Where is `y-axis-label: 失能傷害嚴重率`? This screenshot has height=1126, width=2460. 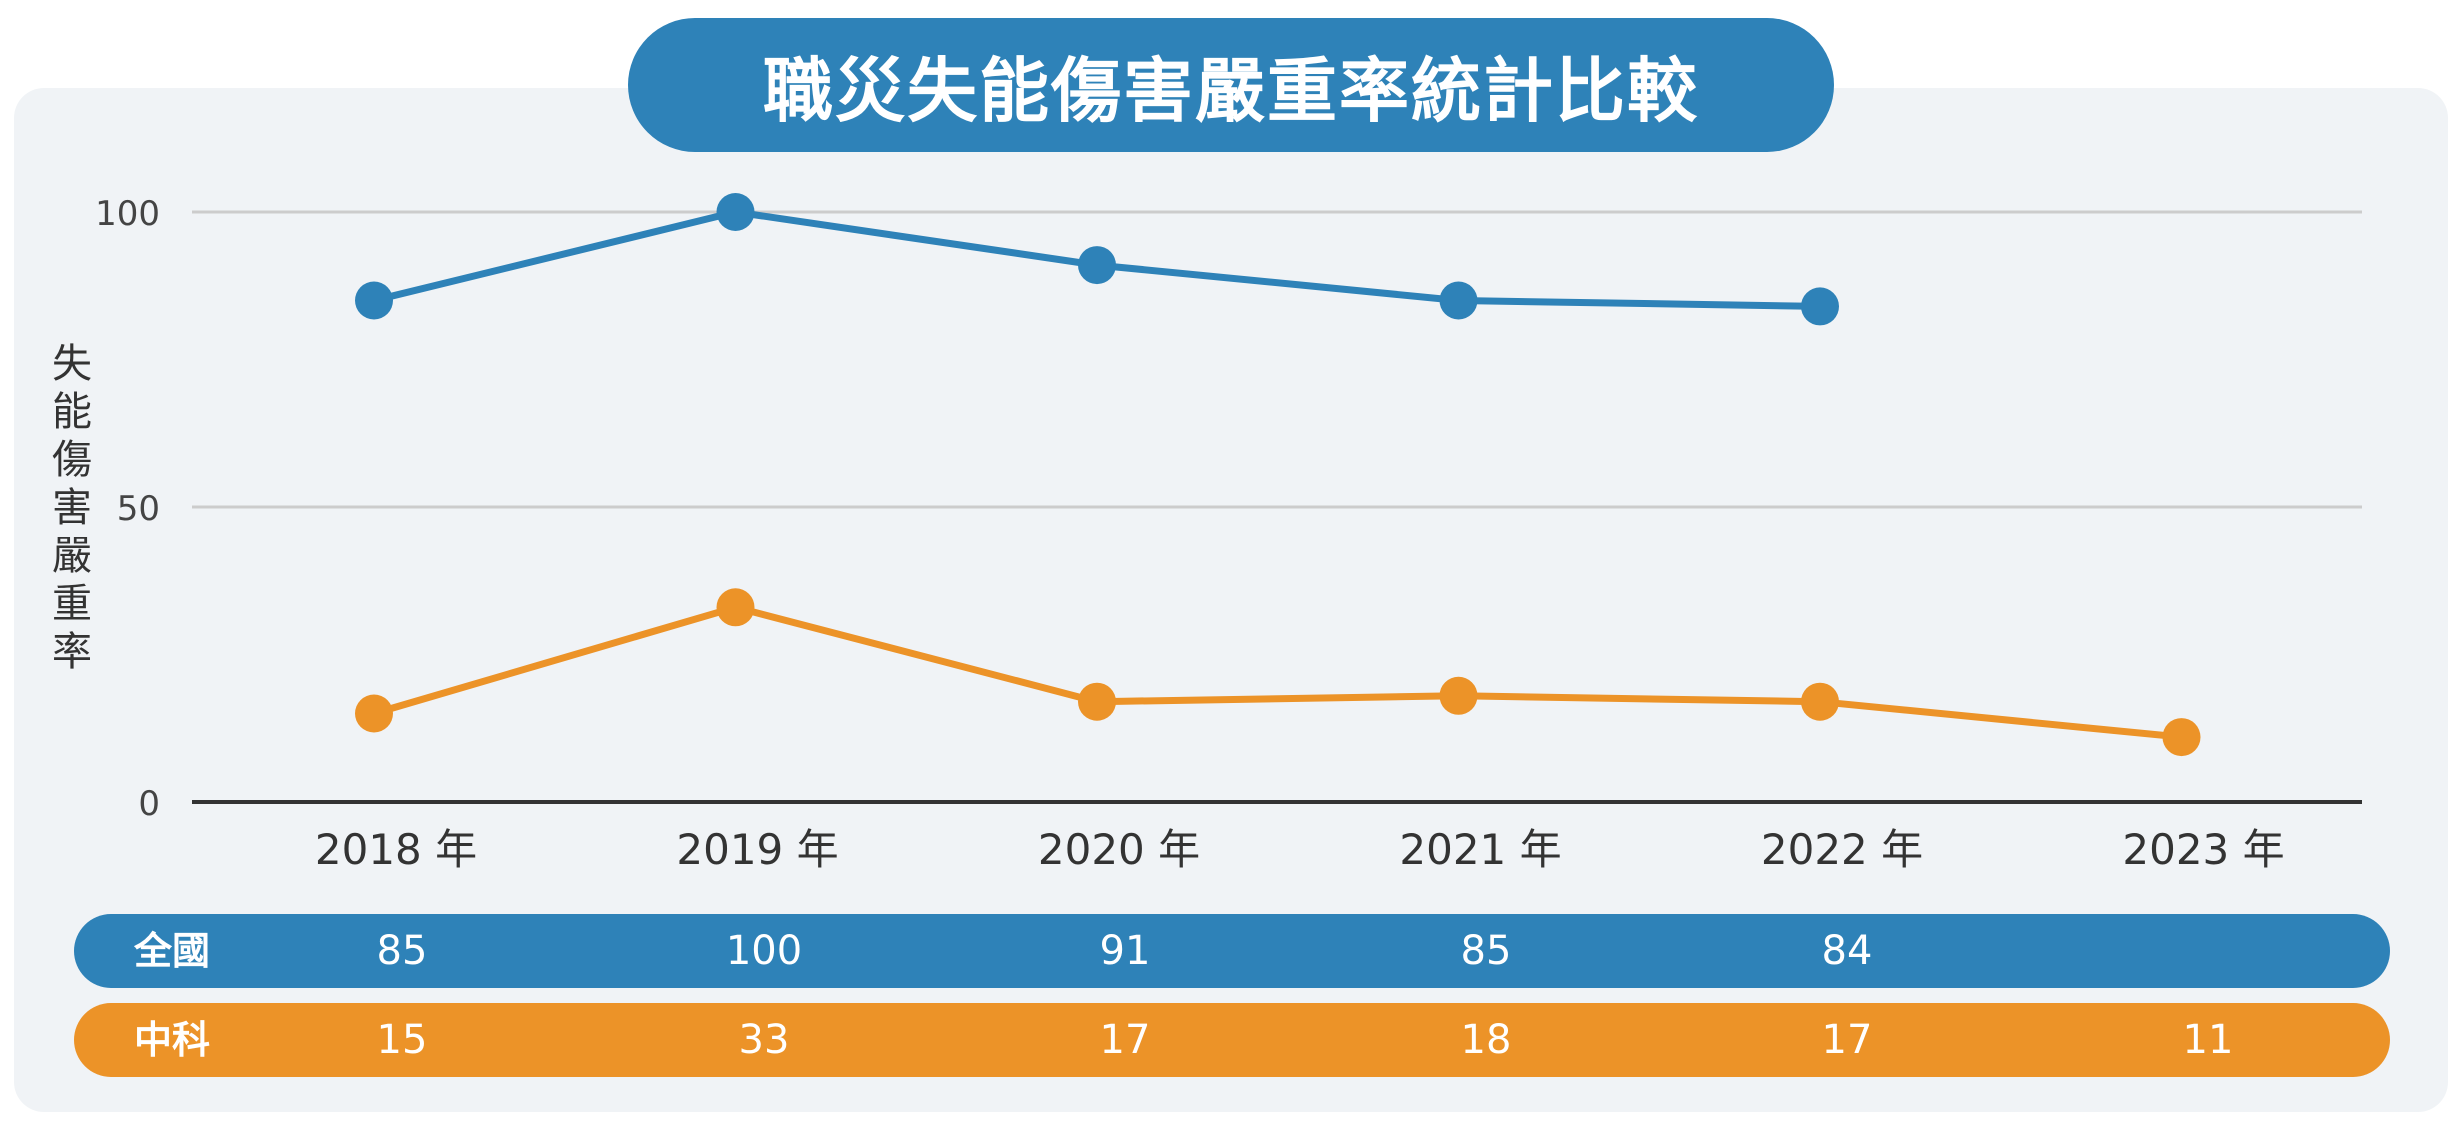 y-axis-label: 失能傷害嚴重率 is located at coordinates (72, 508).